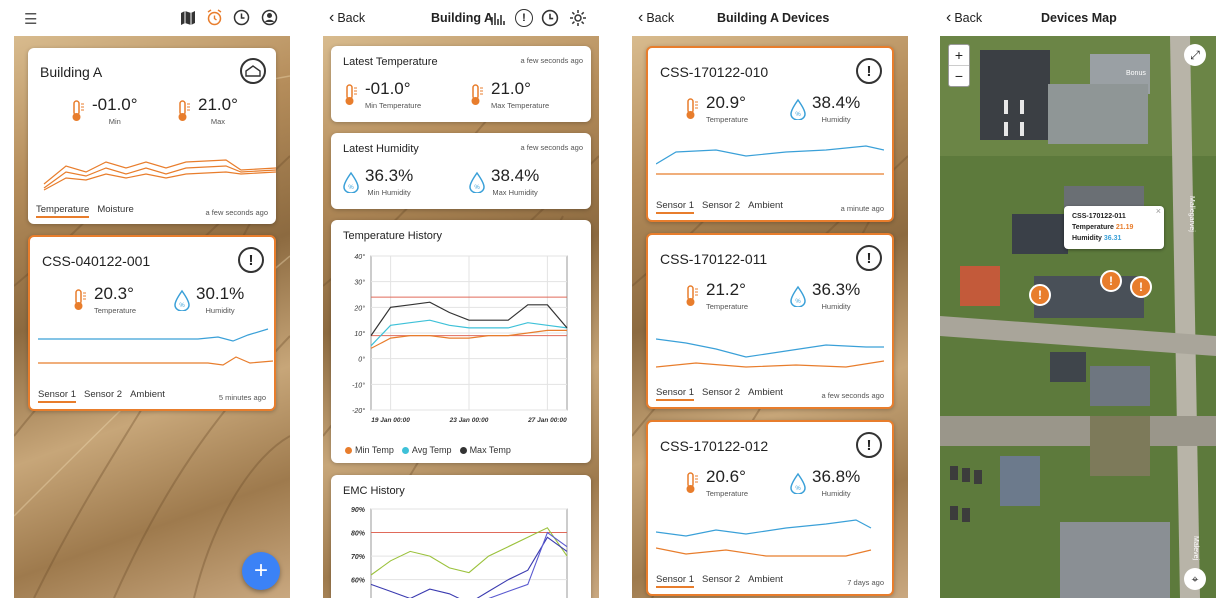 The width and height of the screenshot is (1227, 610). I want to click on fullscreen-icon: ⤢, so click(1195, 55).